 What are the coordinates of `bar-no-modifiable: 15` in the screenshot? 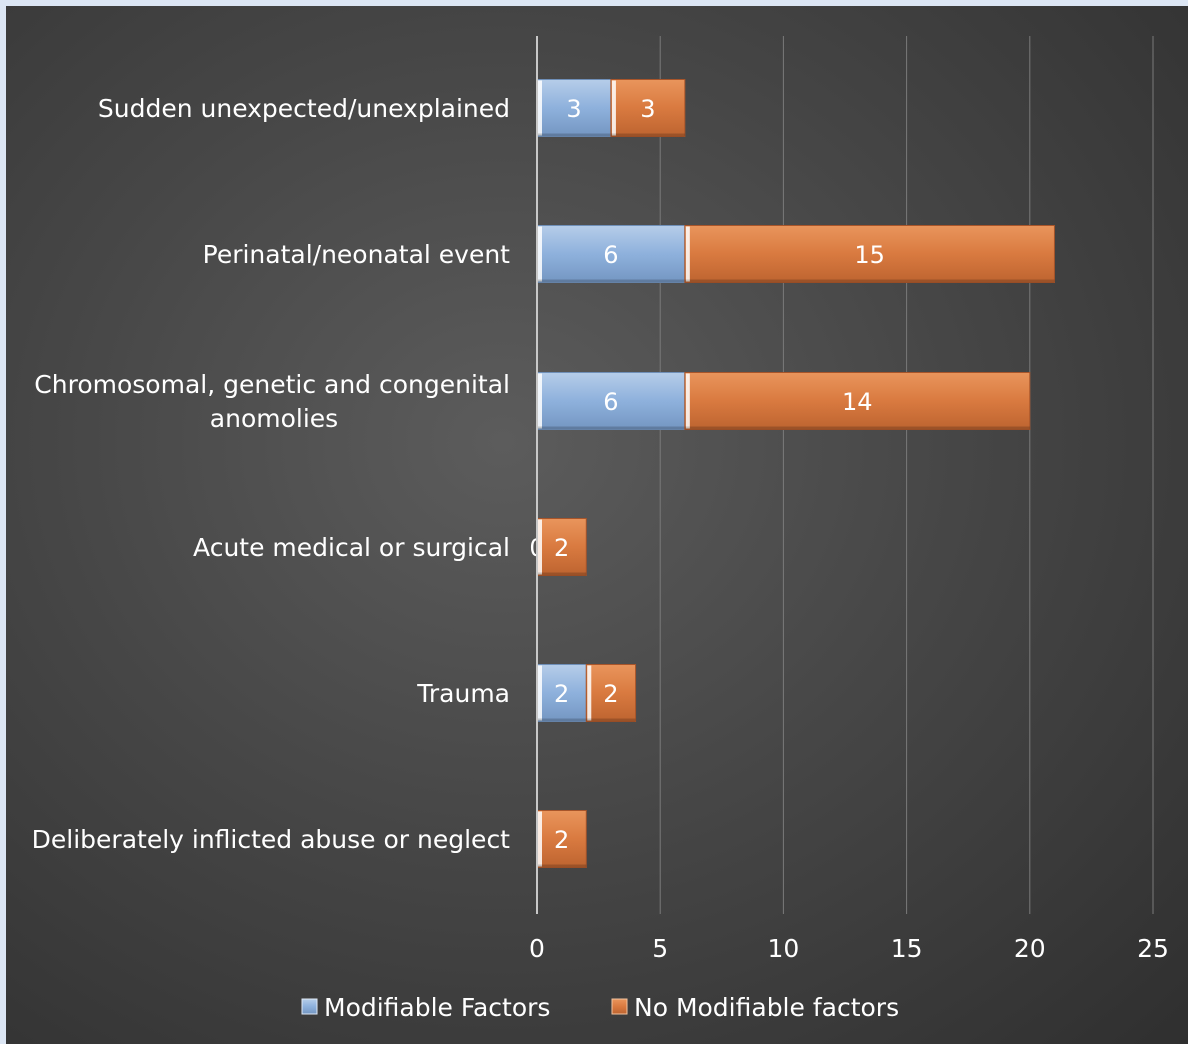 It's located at (869, 254).